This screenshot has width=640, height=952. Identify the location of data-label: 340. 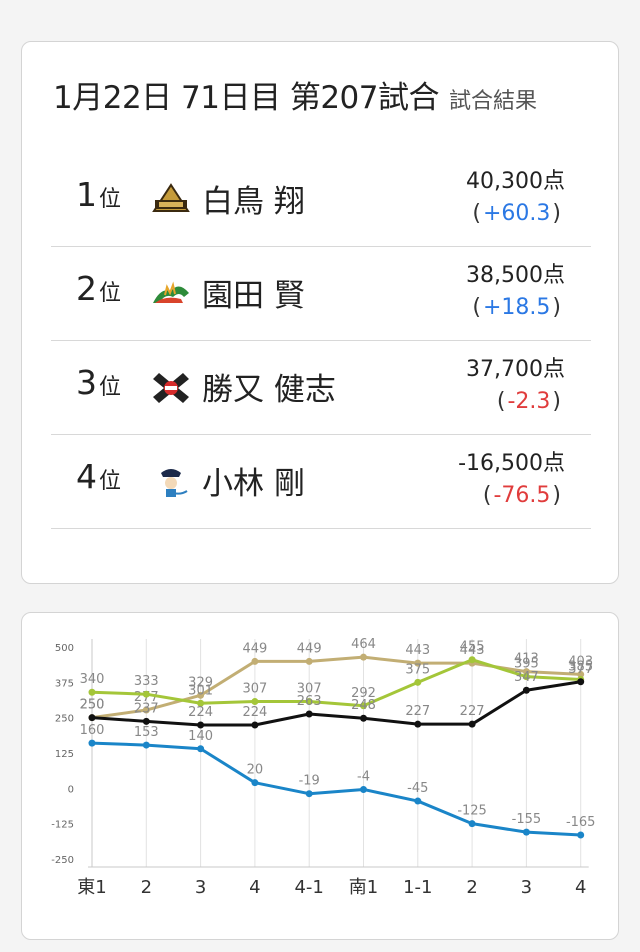
(92, 679).